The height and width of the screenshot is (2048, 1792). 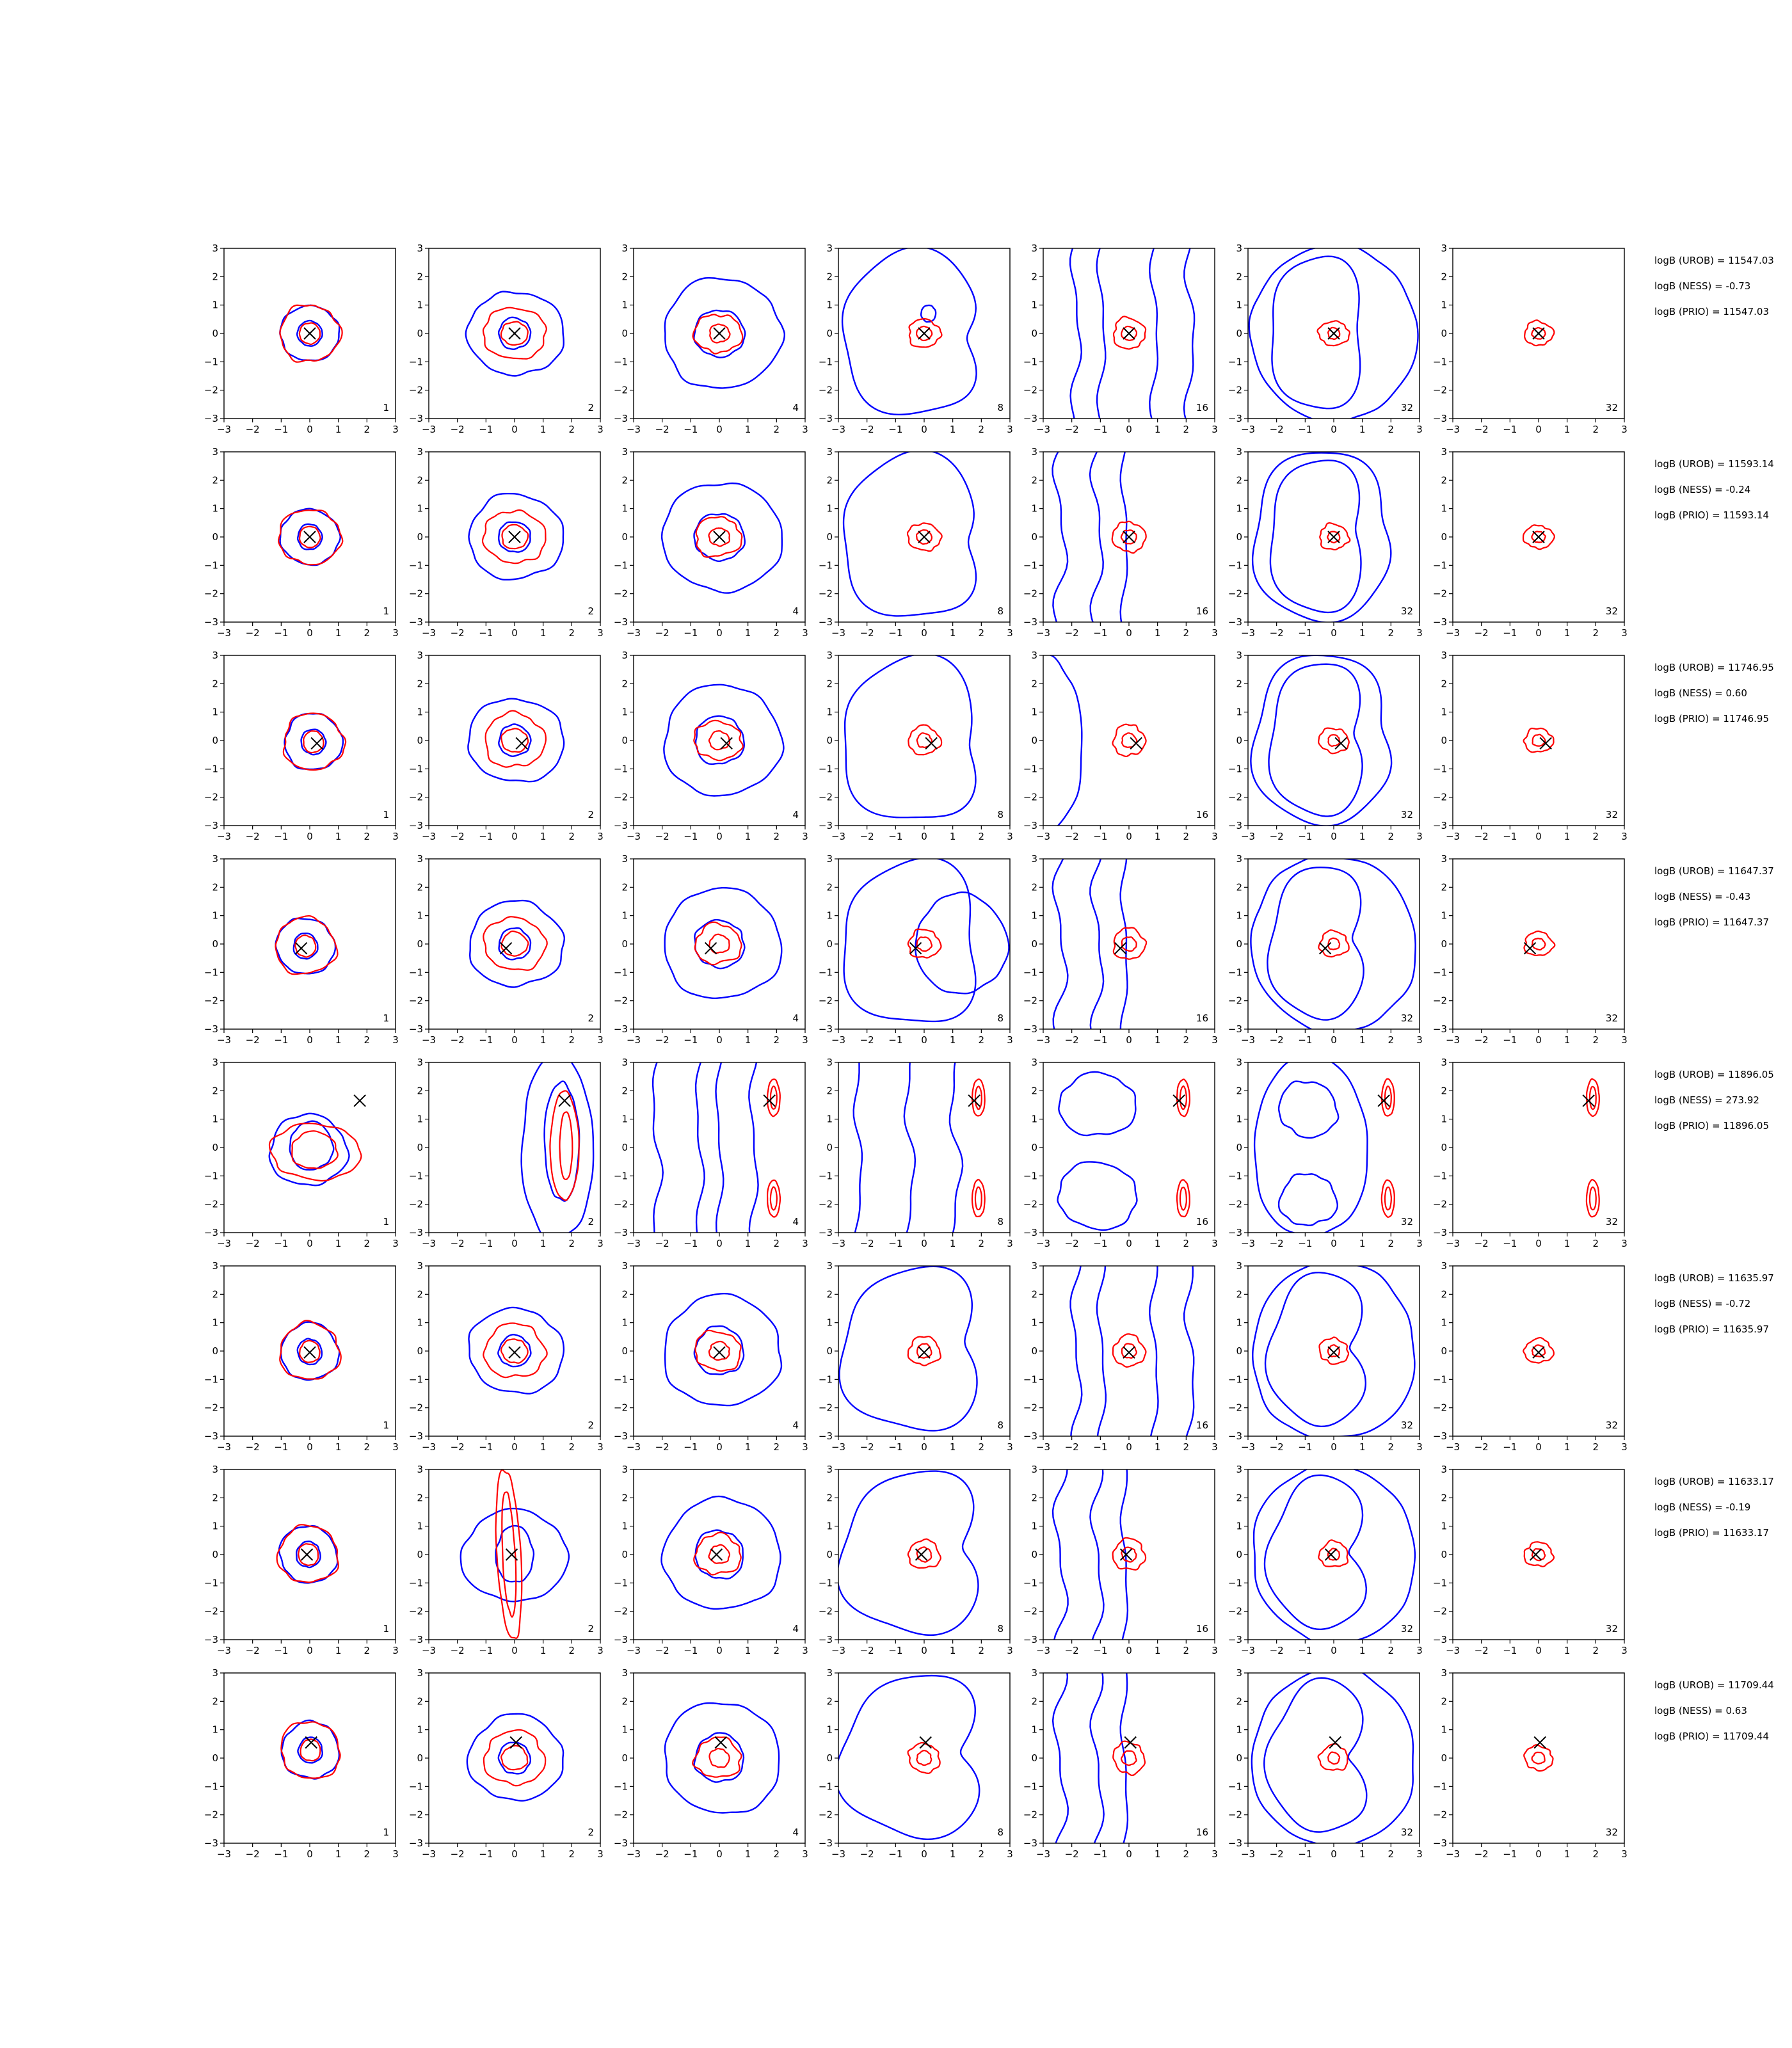 I want to click on logb-prio-text: logB (PRIO) = 11635.97, so click(x=1711, y=1329).